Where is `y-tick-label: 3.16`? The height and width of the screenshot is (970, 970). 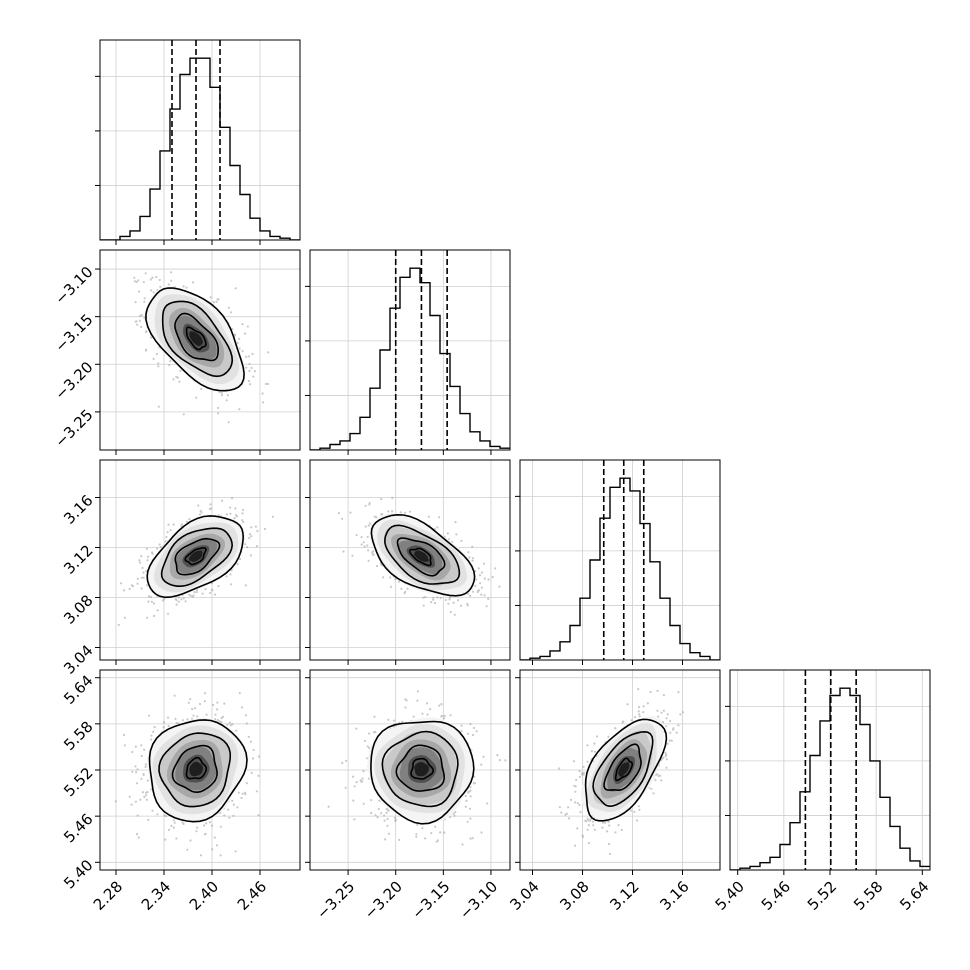 y-tick-label: 3.16 is located at coordinates (78, 509).